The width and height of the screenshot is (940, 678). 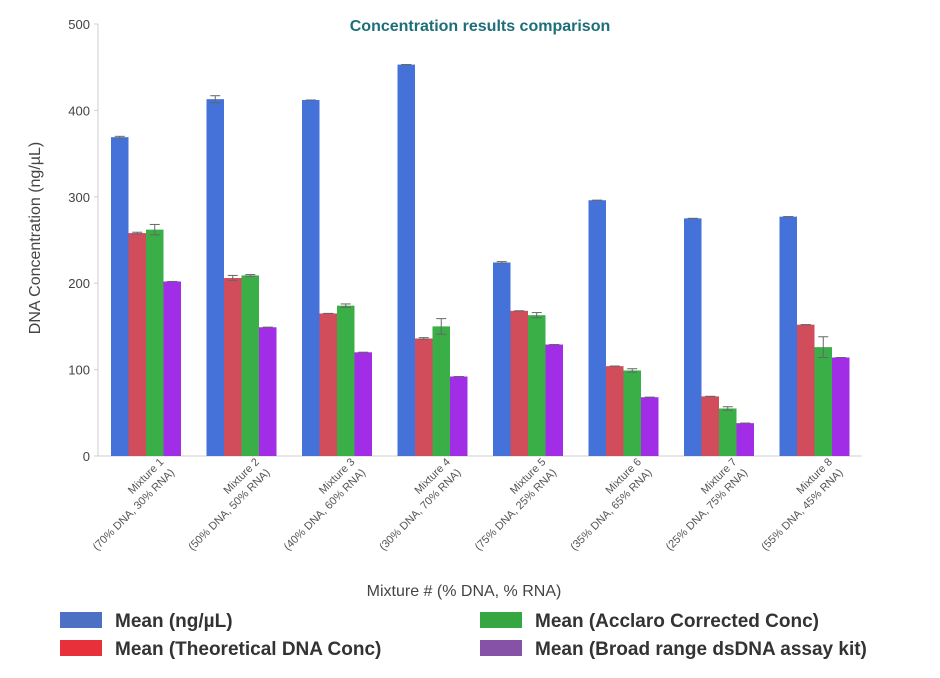 What do you see at coordinates (707, 504) in the screenshot?
I see `x-tick-label: Mixture 7(25% DNA, 75% RNA)` at bounding box center [707, 504].